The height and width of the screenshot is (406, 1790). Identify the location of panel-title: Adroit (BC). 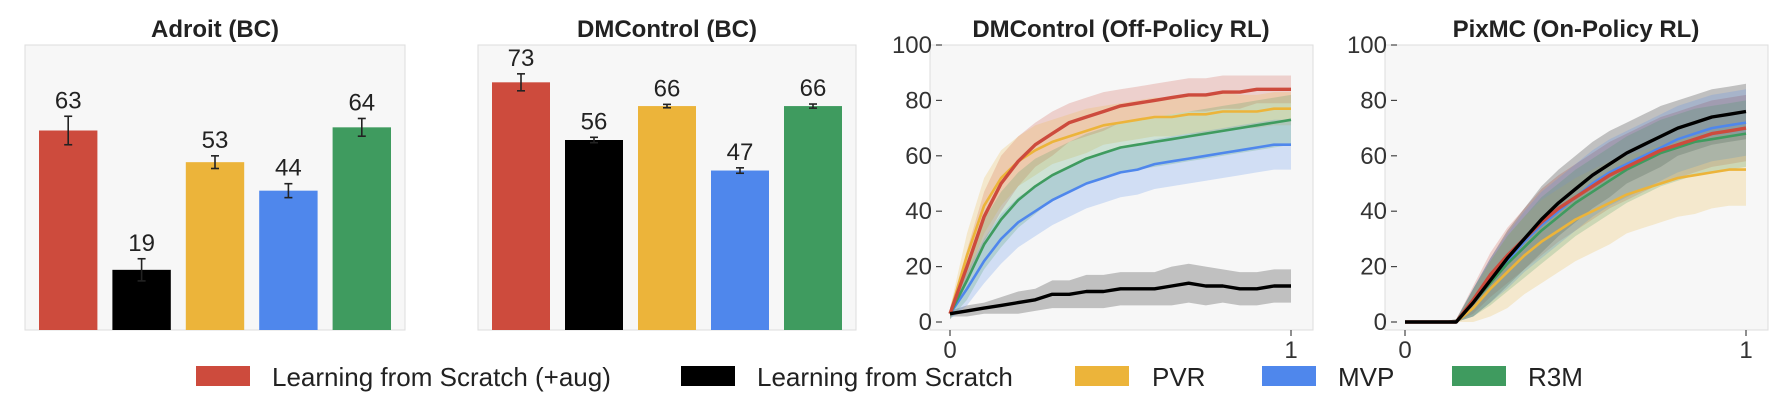
(215, 29).